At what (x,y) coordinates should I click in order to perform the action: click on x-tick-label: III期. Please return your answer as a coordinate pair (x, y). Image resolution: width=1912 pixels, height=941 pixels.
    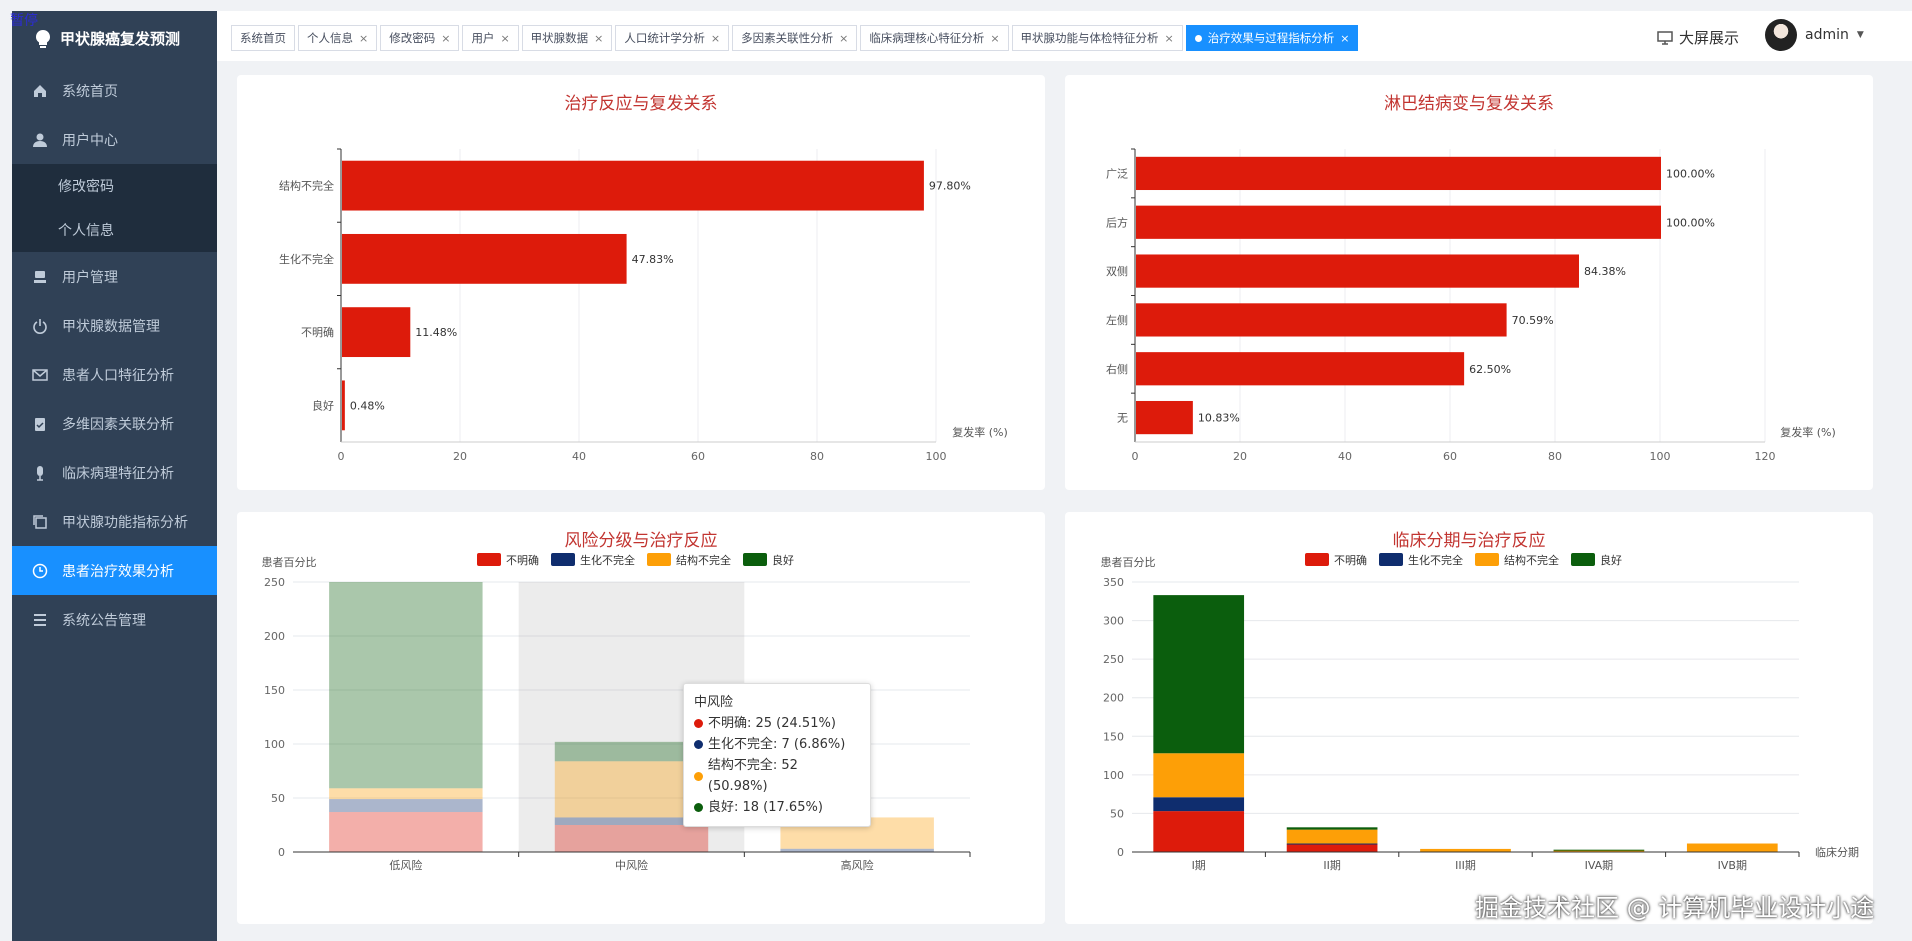
    Looking at the image, I should click on (1465, 865).